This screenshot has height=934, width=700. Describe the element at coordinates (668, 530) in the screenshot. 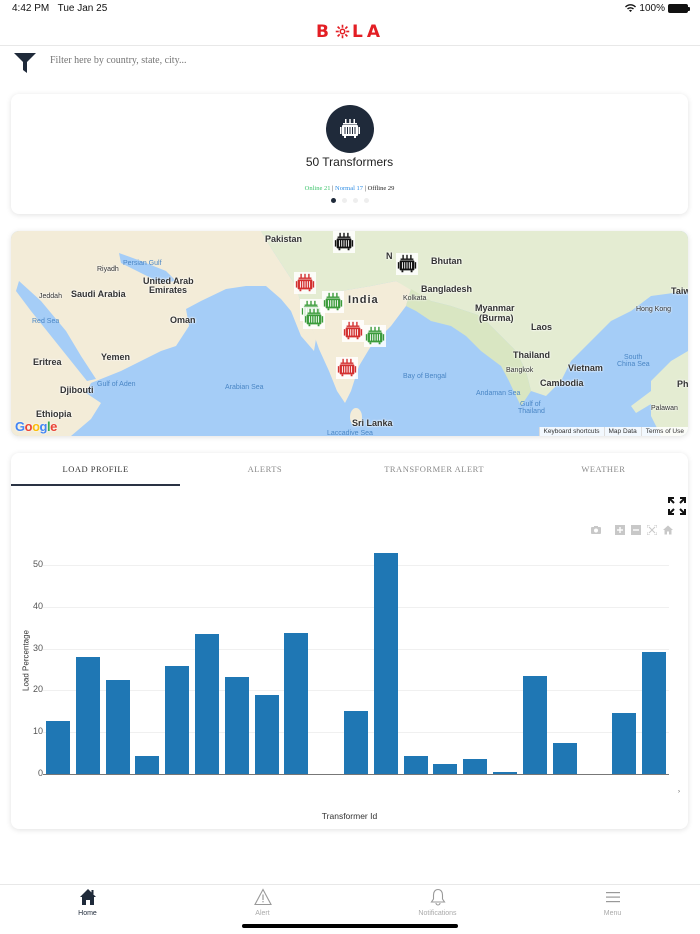

I see `reset-axes-icon` at that location.